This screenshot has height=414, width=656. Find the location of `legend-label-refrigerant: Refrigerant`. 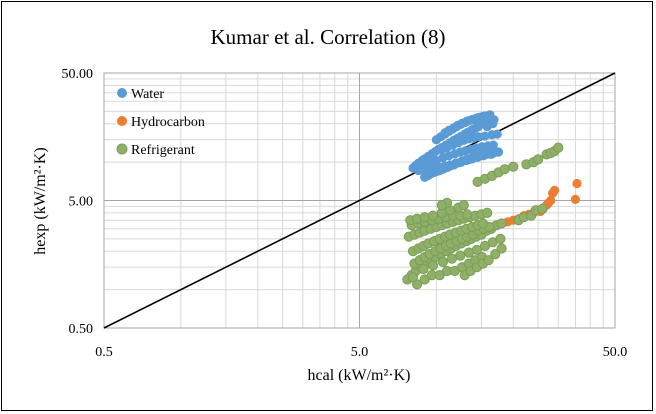

legend-label-refrigerant: Refrigerant is located at coordinates (163, 150).